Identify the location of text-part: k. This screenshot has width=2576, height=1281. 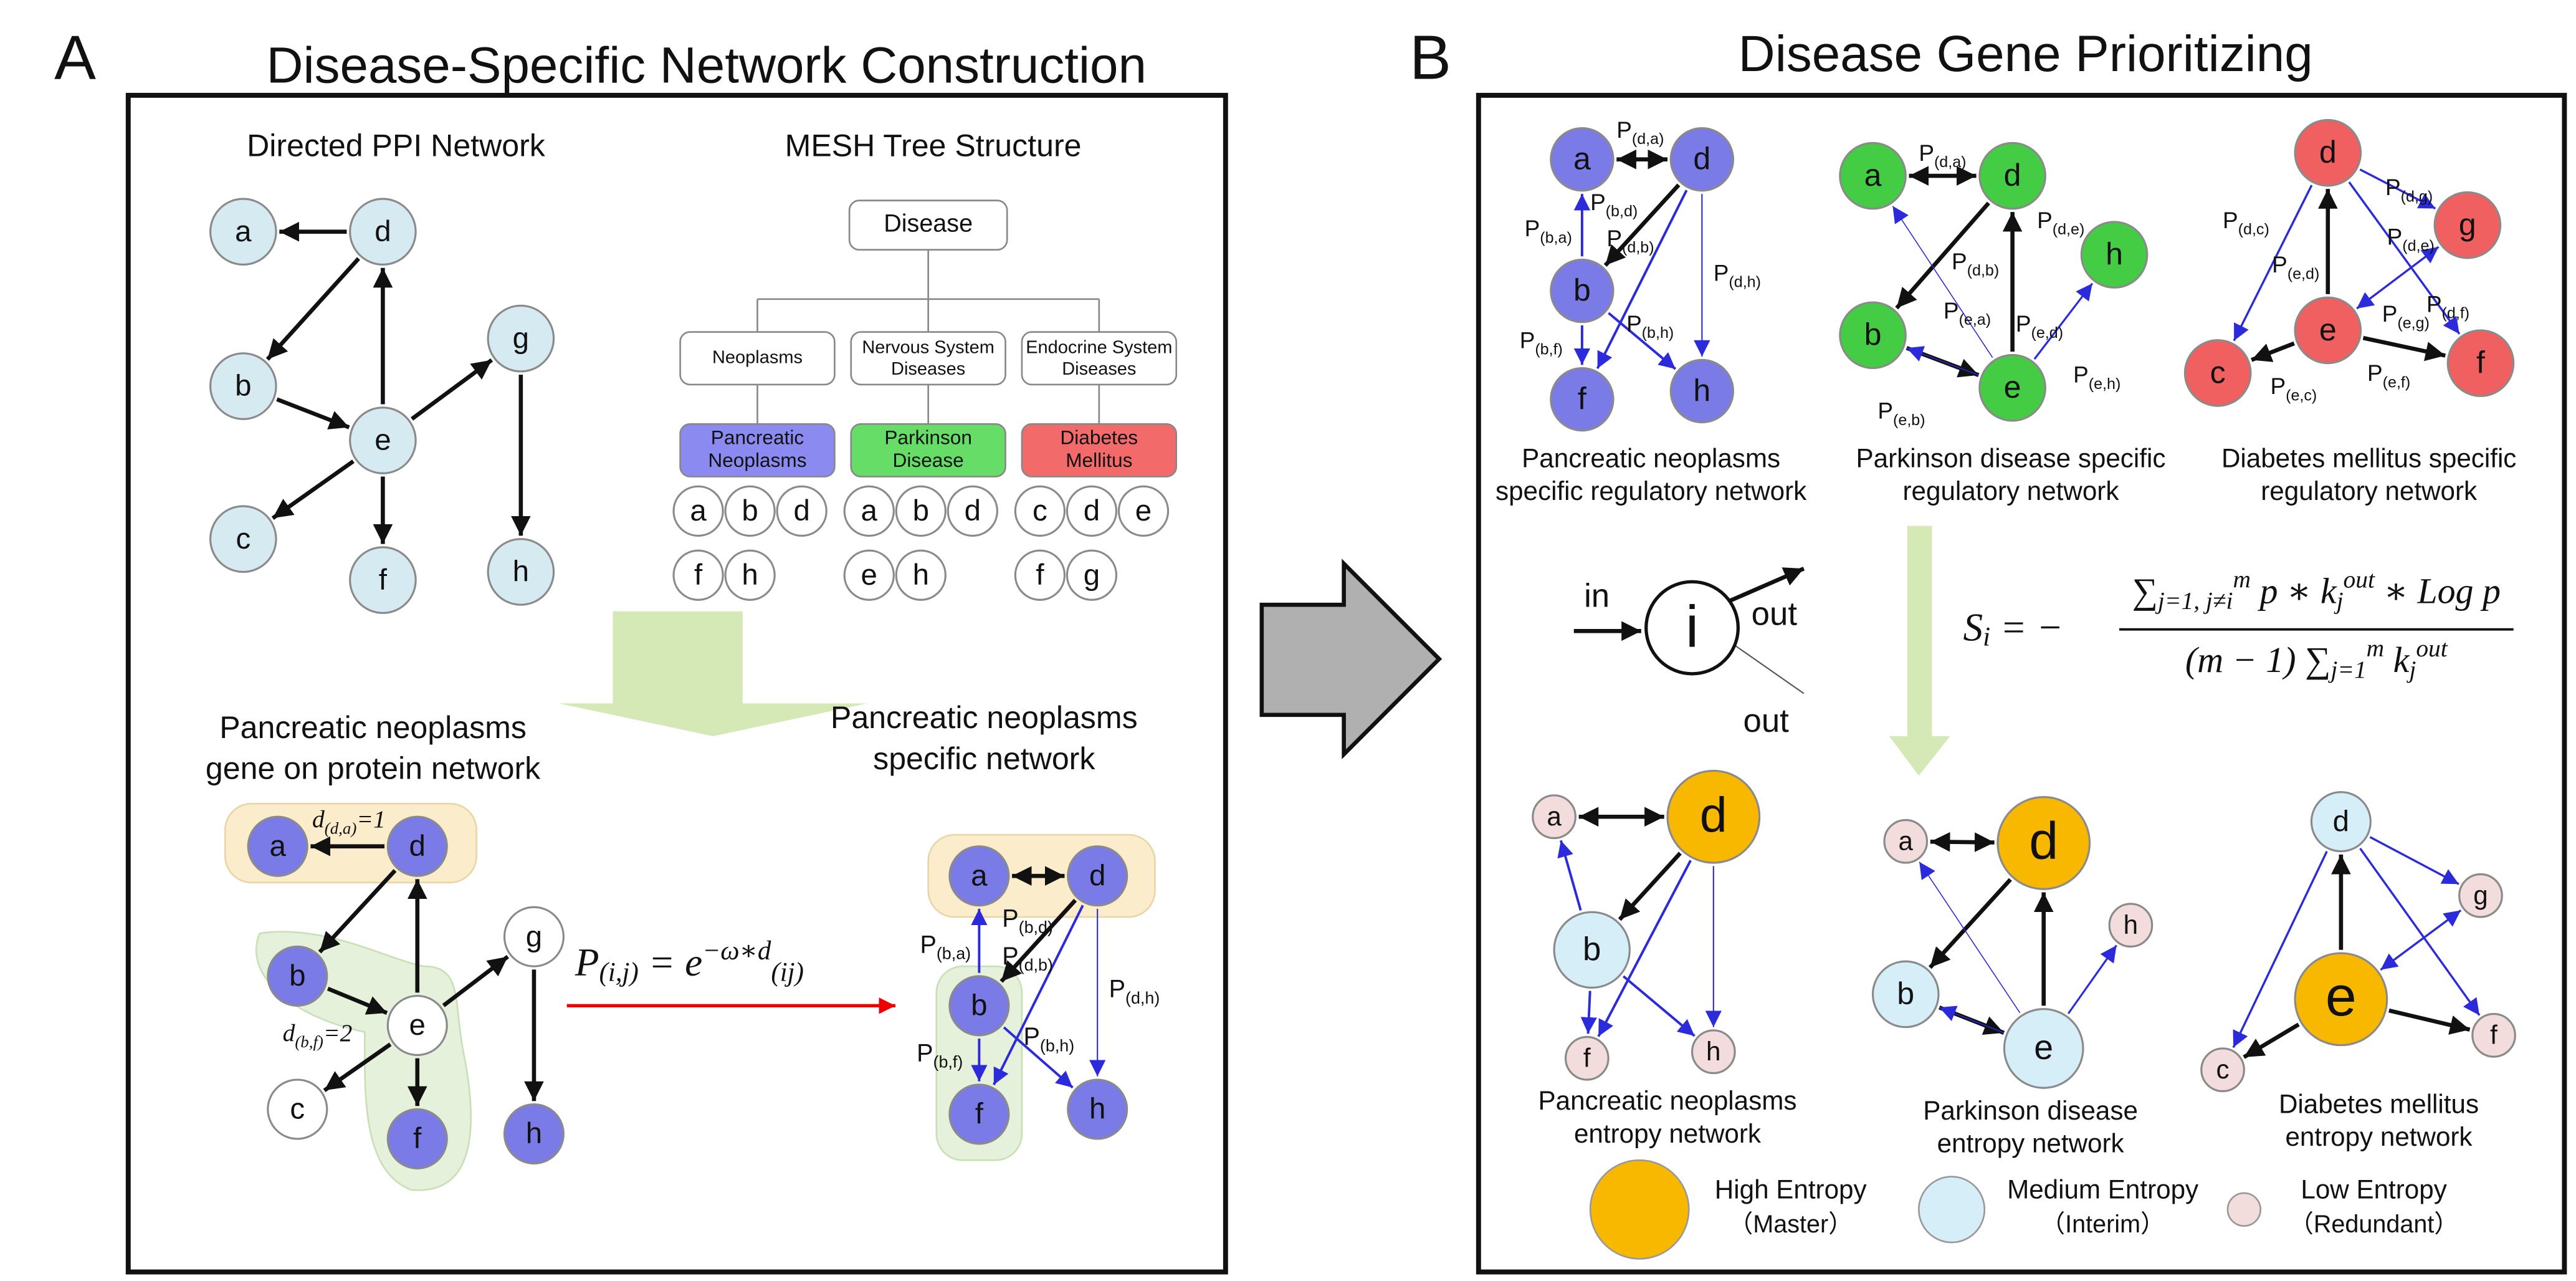
(2397, 660).